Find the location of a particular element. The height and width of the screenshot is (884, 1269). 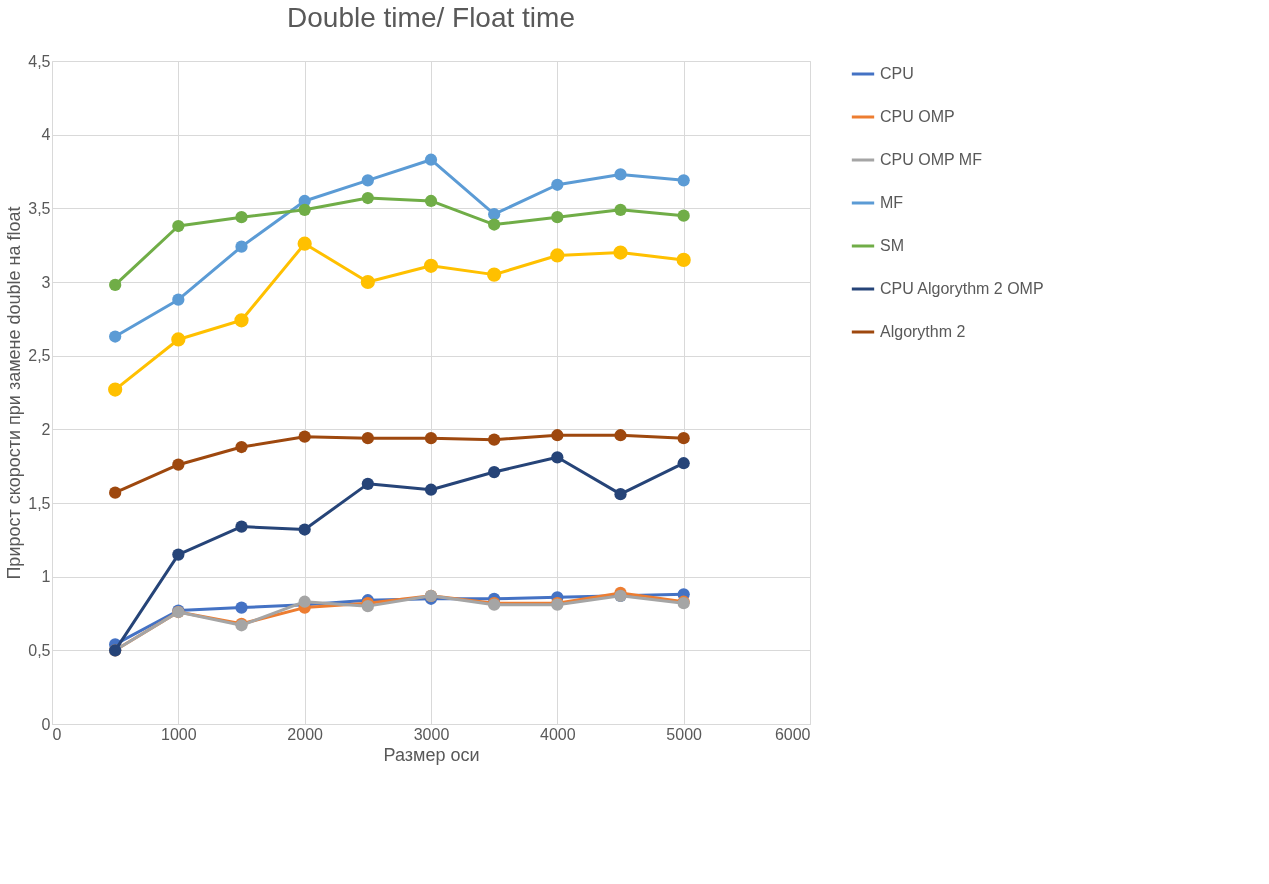

x-tick-label: 4000 is located at coordinates (558, 734).